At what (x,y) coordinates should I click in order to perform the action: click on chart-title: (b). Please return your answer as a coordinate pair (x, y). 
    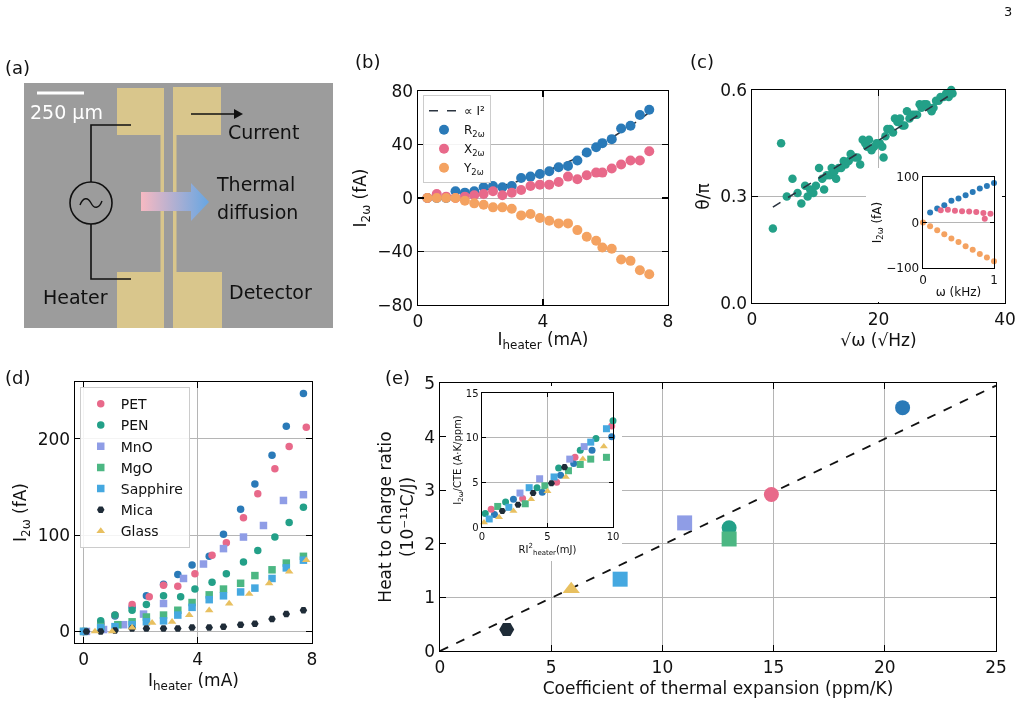
    Looking at the image, I should click on (368, 62).